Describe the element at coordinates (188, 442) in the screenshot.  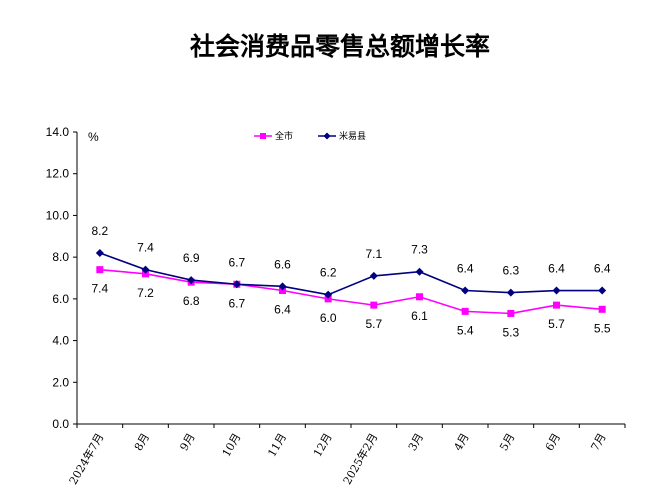
I see `x-tick-label: 9月` at that location.